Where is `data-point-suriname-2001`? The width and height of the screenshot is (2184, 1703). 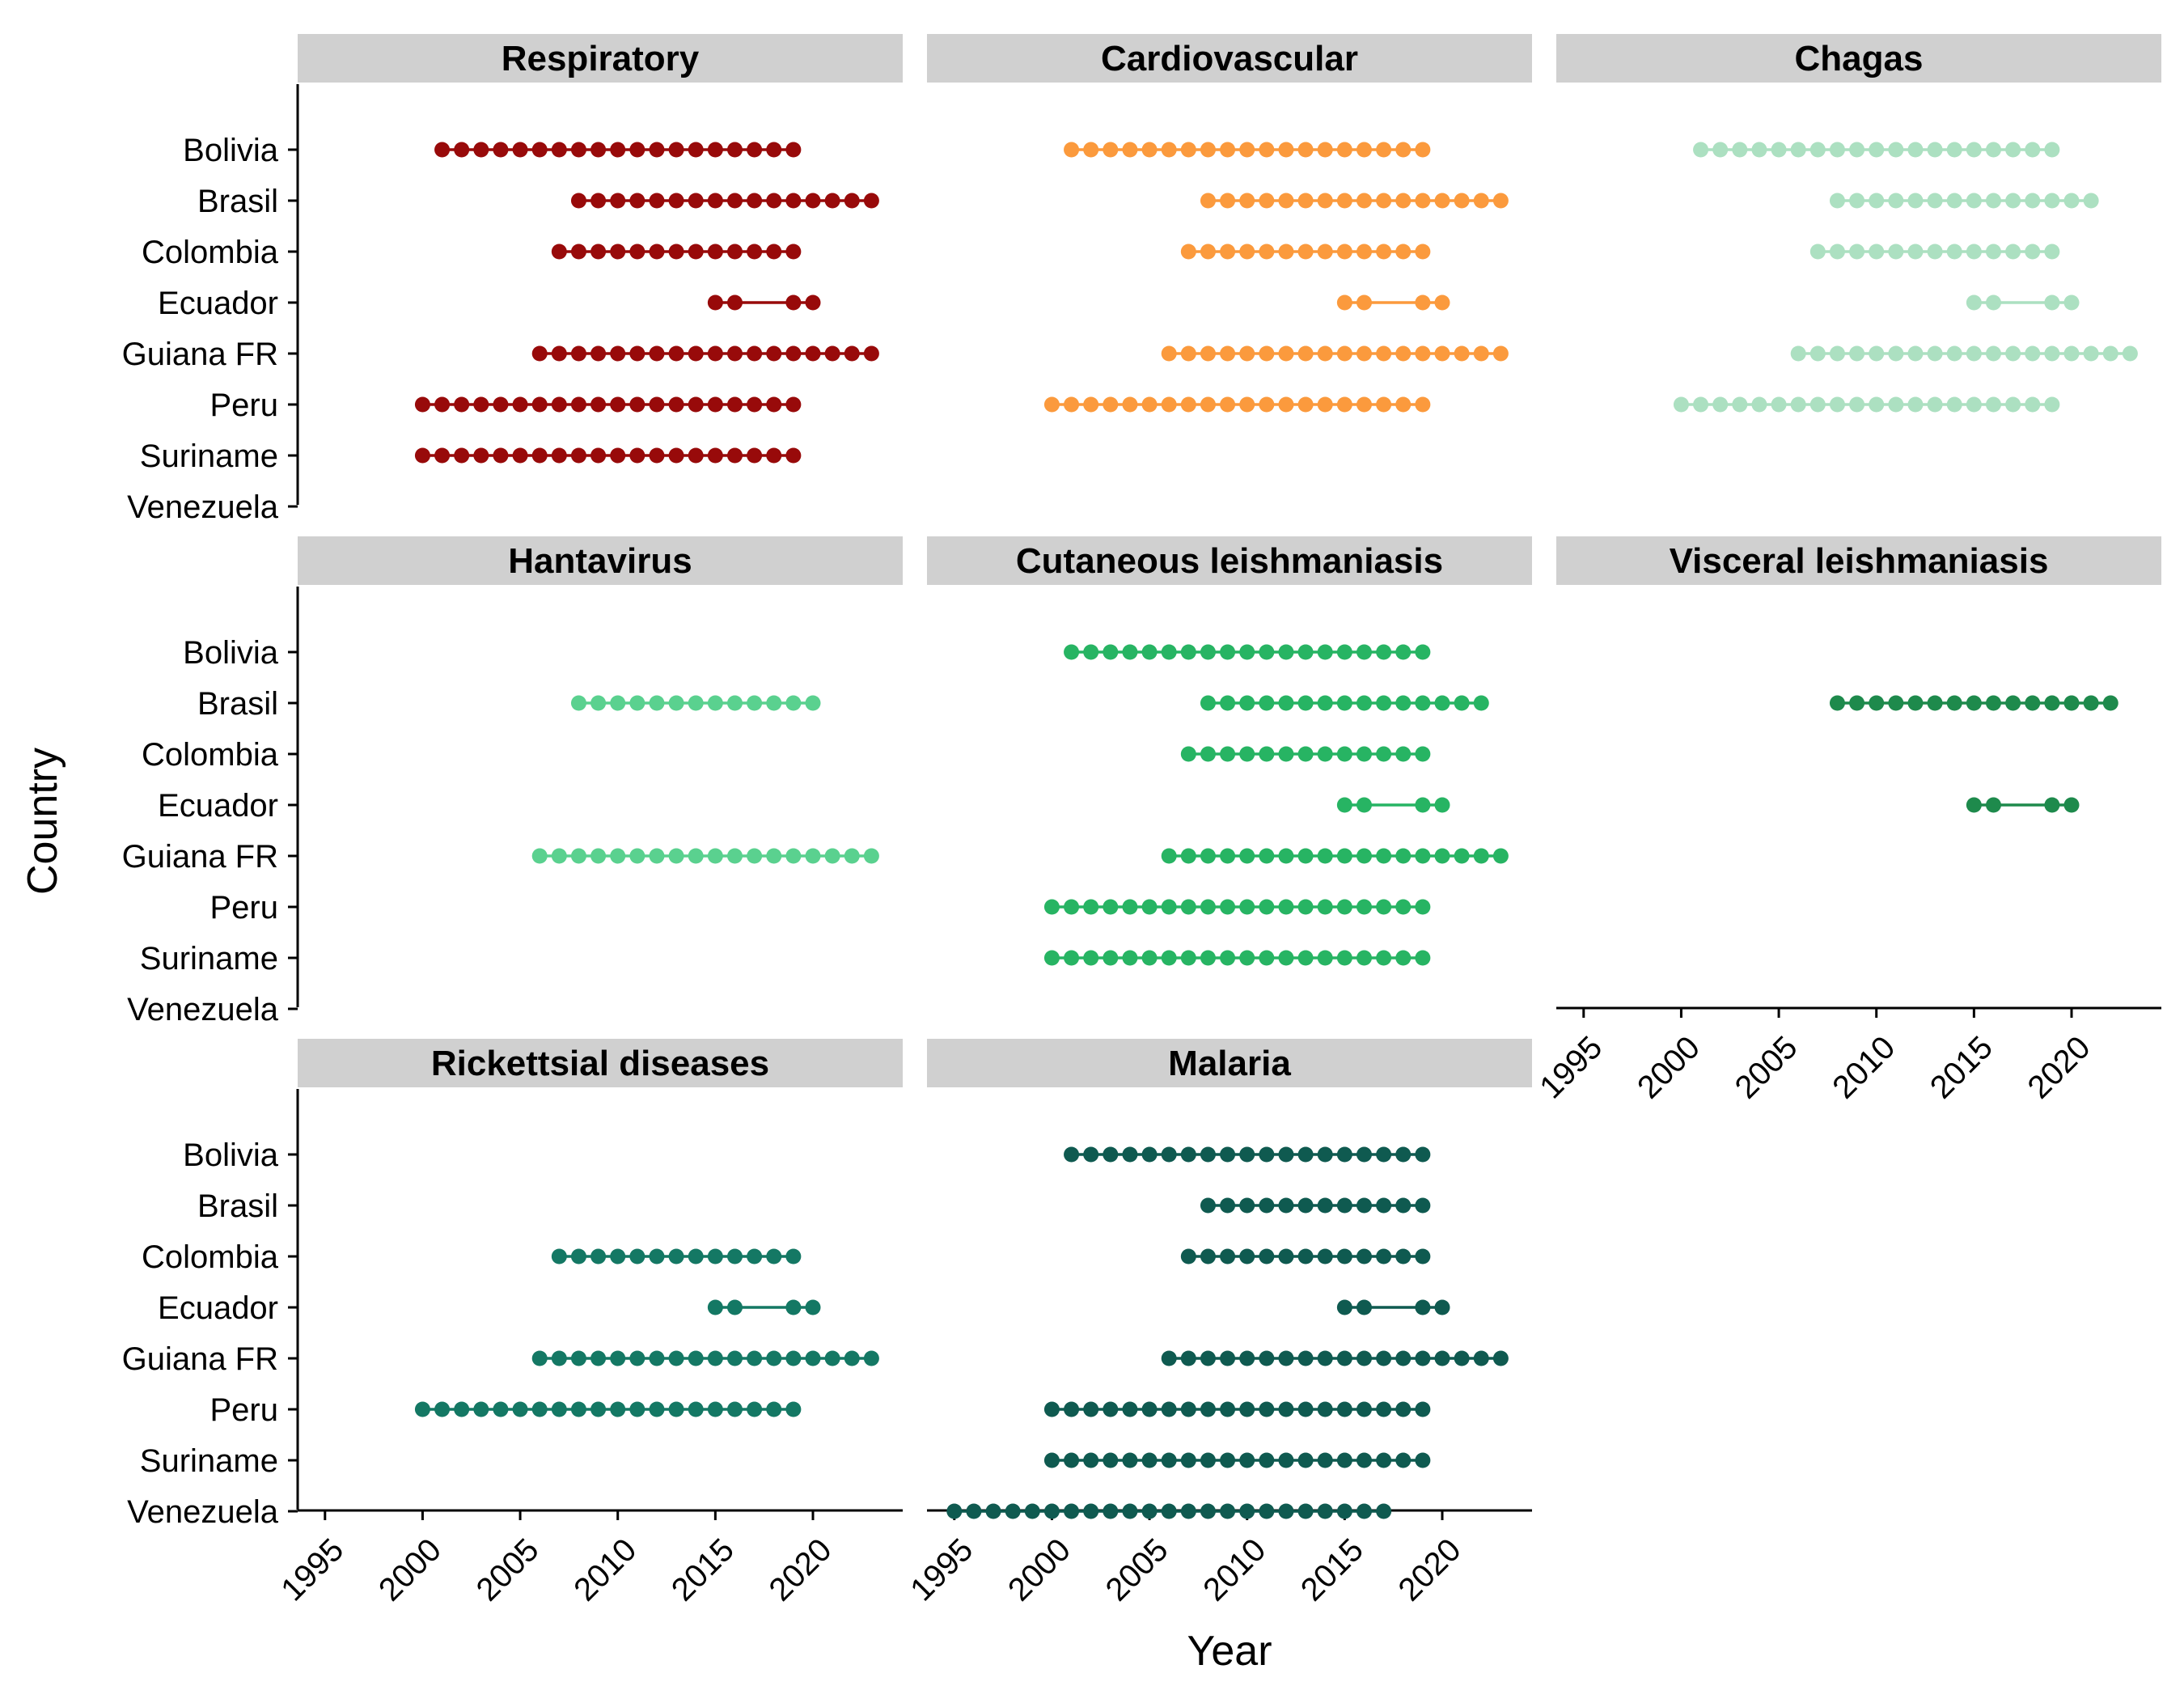
data-point-suriname-2001 is located at coordinates (1072, 1460).